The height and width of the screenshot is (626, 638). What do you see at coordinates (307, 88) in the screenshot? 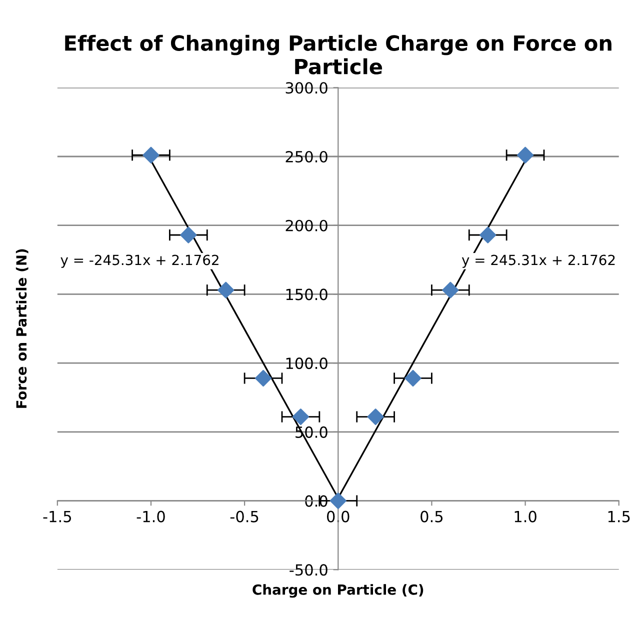
I see `y-tick-label: 300.0` at bounding box center [307, 88].